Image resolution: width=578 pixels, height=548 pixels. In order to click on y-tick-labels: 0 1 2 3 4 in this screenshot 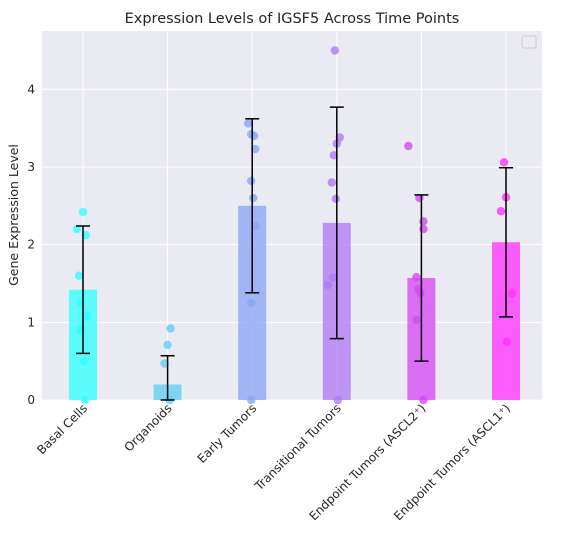, I will do `click(31, 244)`.